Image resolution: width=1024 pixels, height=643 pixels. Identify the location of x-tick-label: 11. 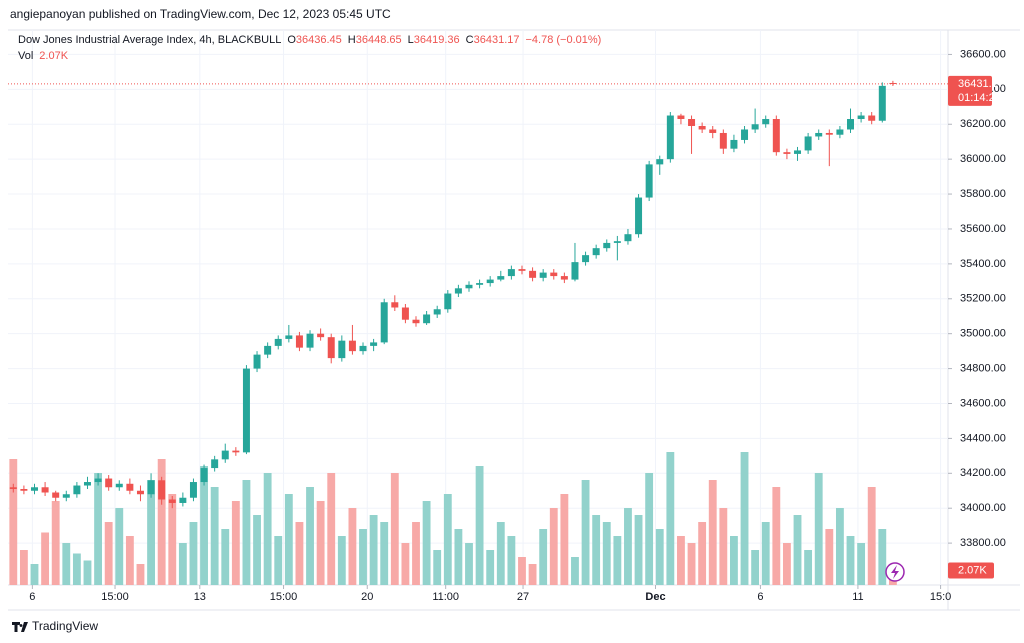
(857, 597).